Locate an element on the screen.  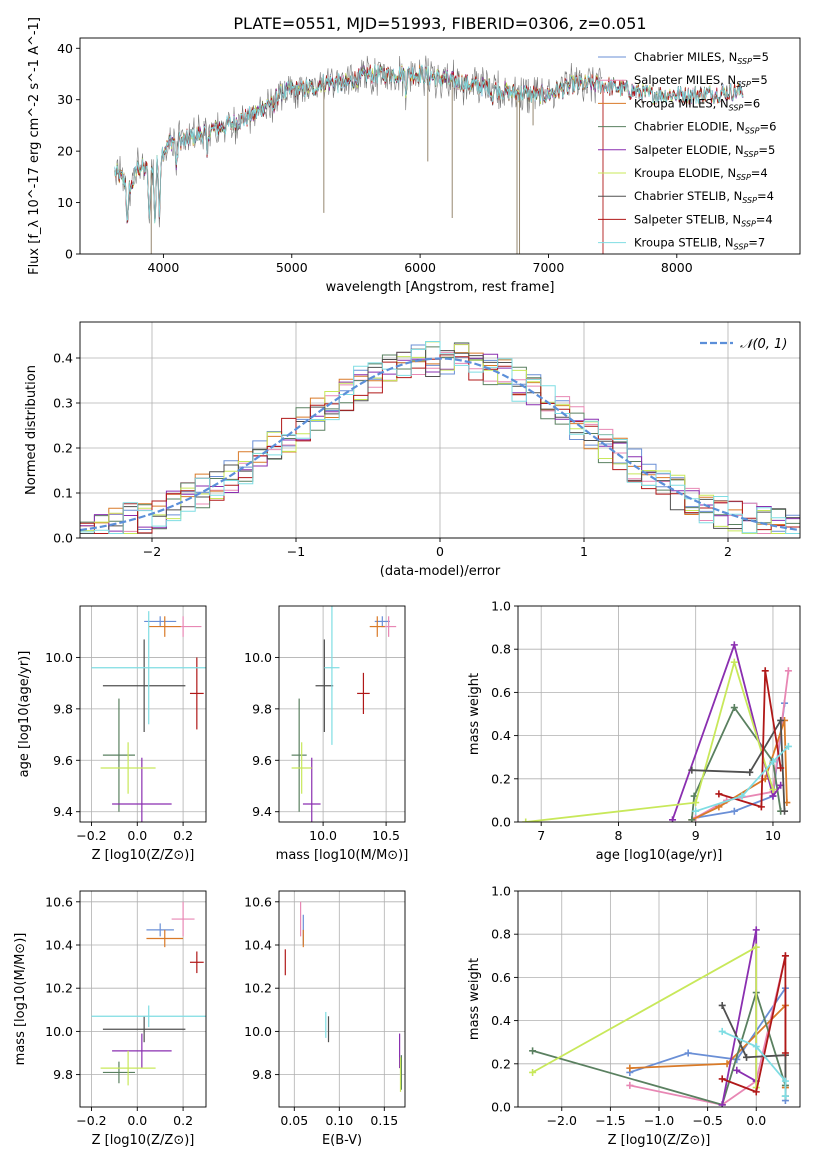
x-tick-label: −2.0 is located at coordinates (562, 1120).